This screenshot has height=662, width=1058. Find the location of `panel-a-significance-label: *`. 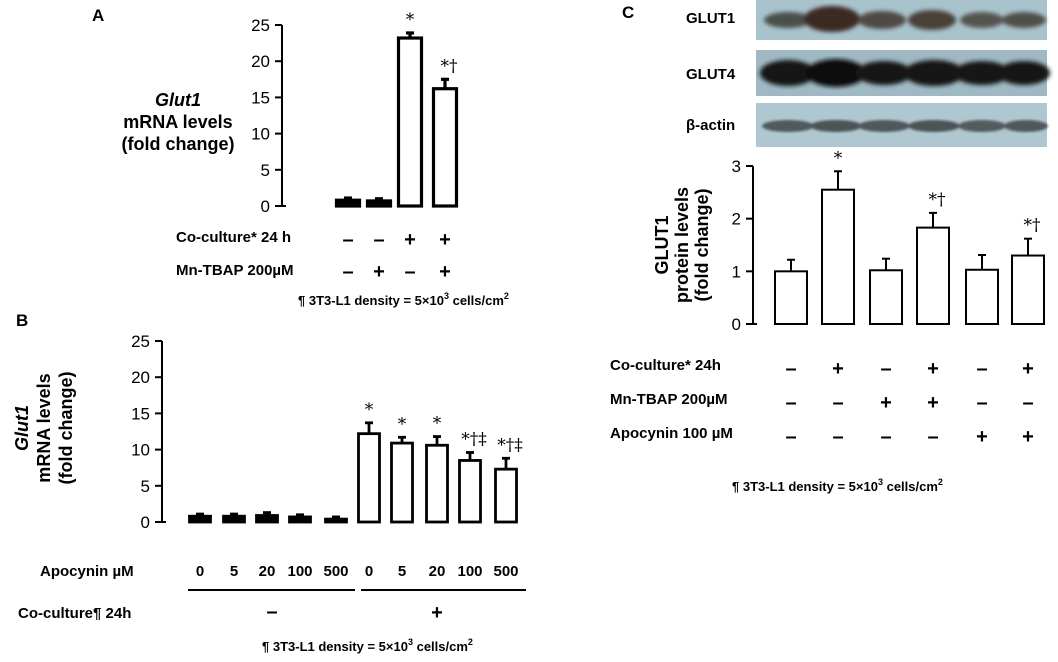

panel-a-significance-label: * is located at coordinates (410, 20).